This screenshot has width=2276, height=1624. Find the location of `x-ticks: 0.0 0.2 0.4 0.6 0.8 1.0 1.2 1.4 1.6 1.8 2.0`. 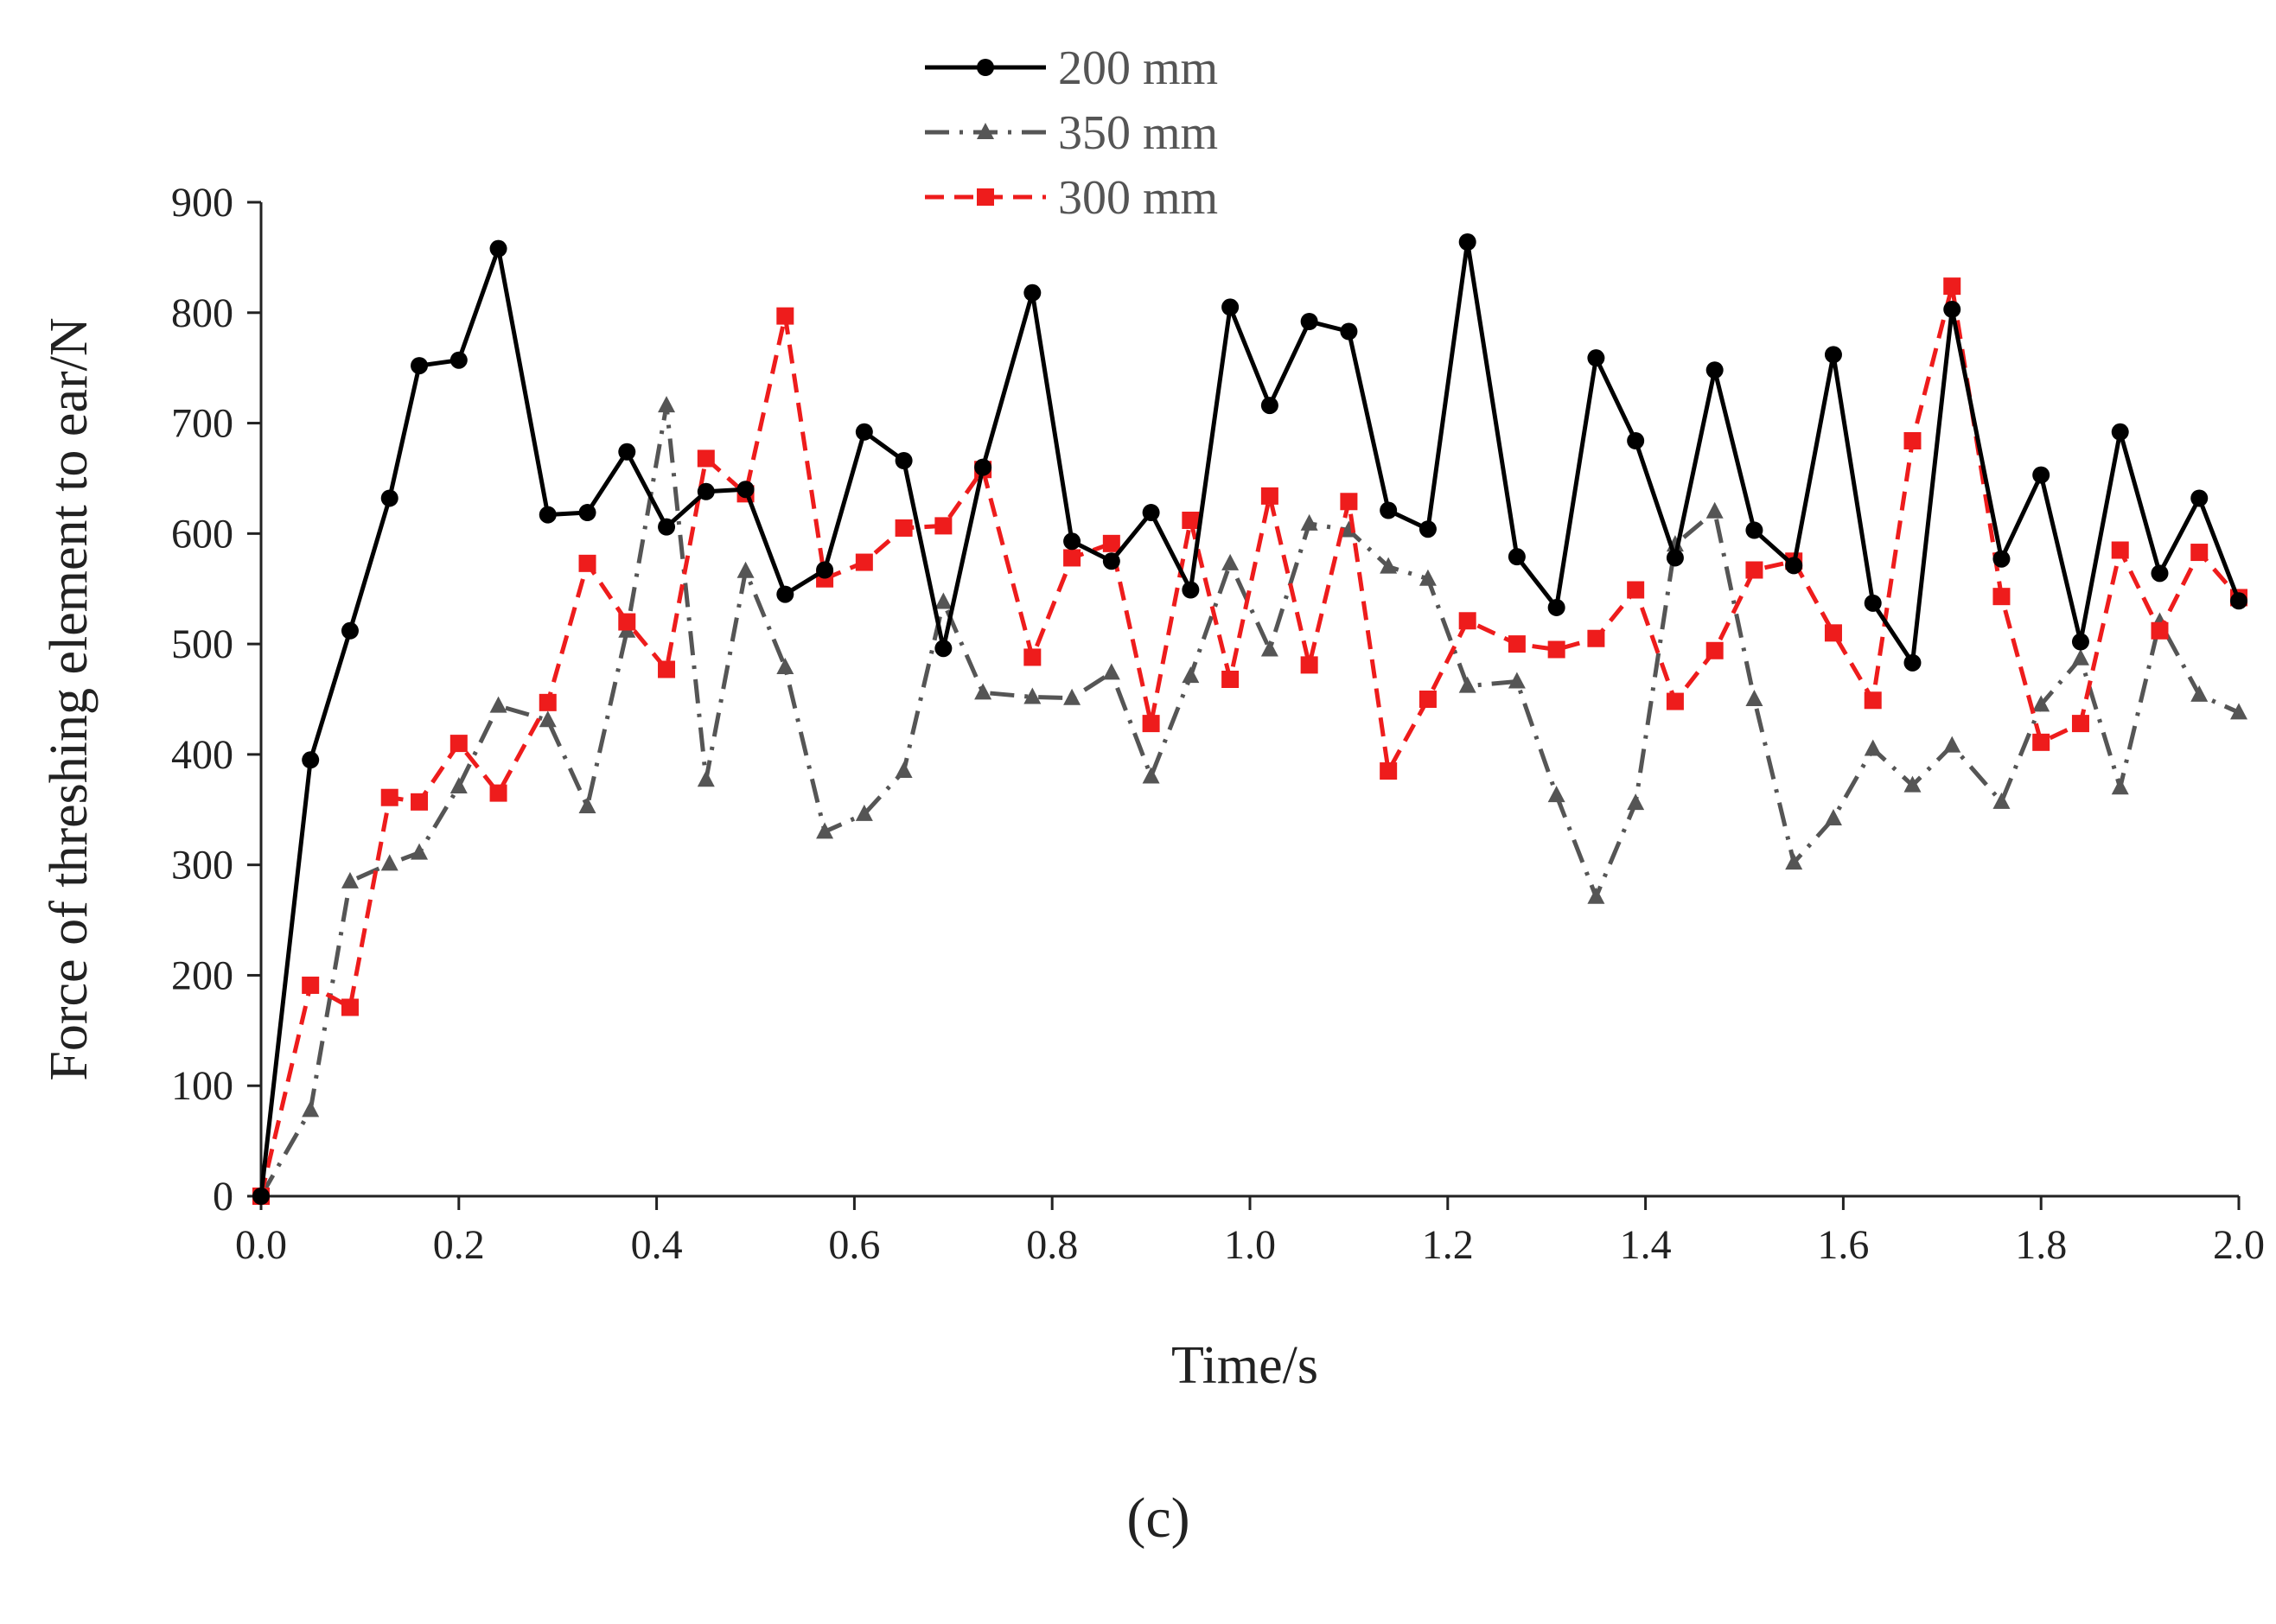

x-ticks: 0.0 0.2 0.4 0.6 0.8 1.0 1.2 1.4 1.6 1.8 2.0 is located at coordinates (1250, 1232).